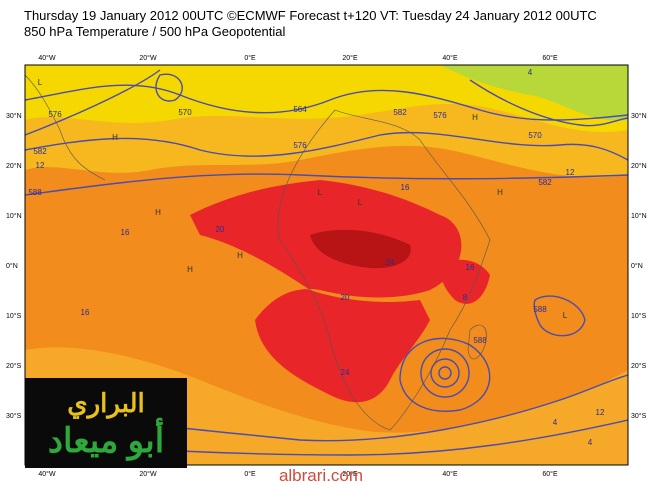 This screenshot has width=647, height=485. I want to click on watermark: albrari.com, so click(321, 475).